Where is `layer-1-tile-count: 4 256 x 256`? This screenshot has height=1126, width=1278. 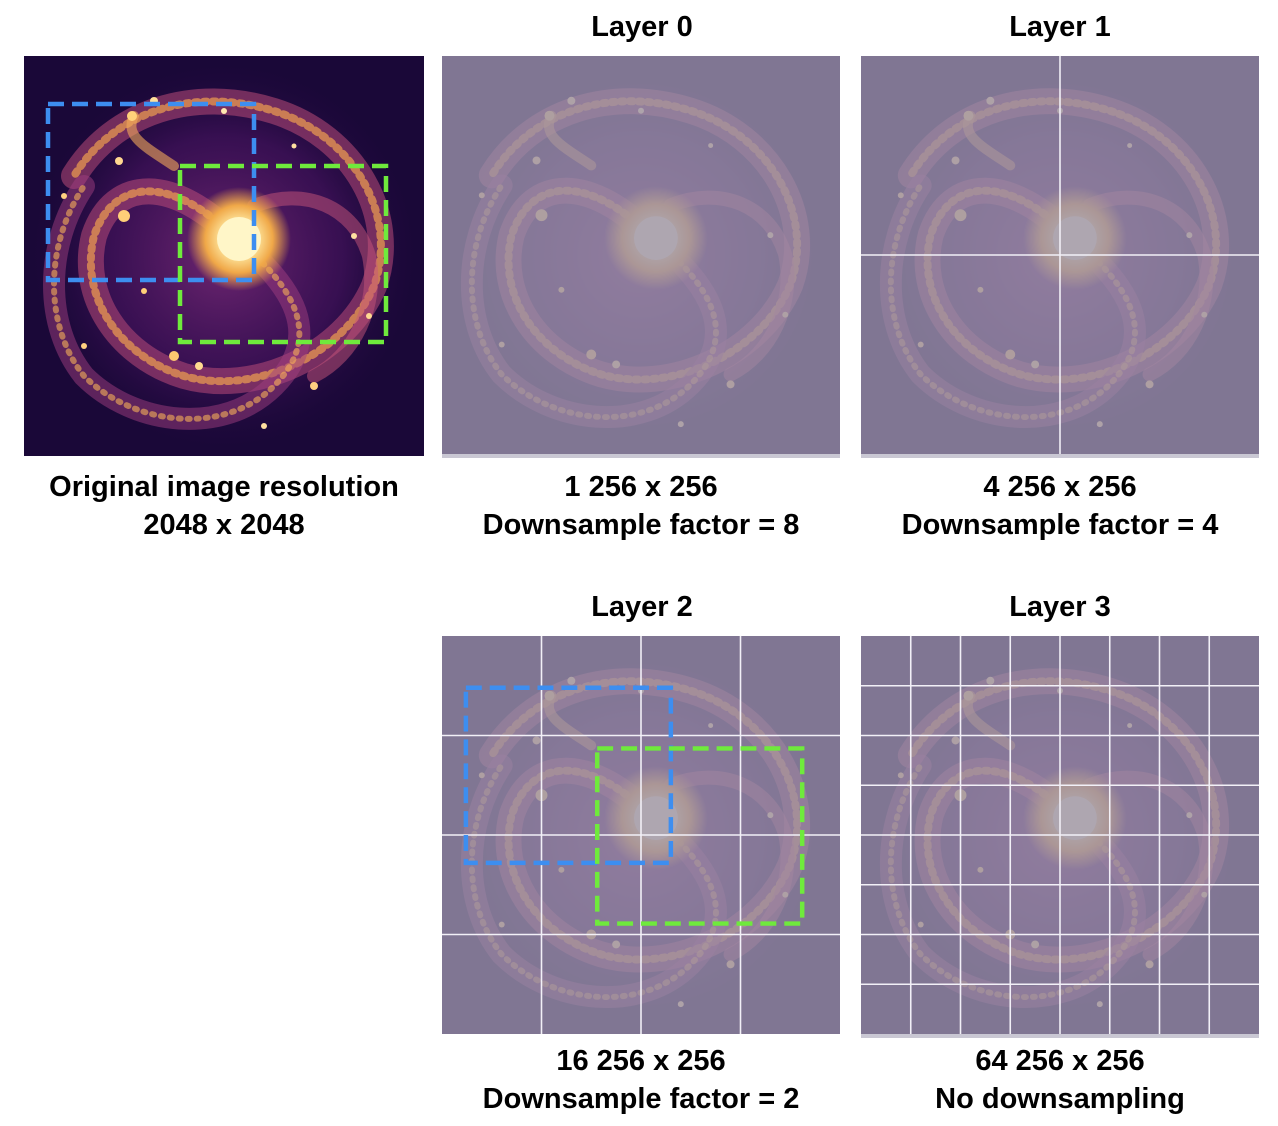 layer-1-tile-count: 4 256 x 256 is located at coordinates (1060, 487).